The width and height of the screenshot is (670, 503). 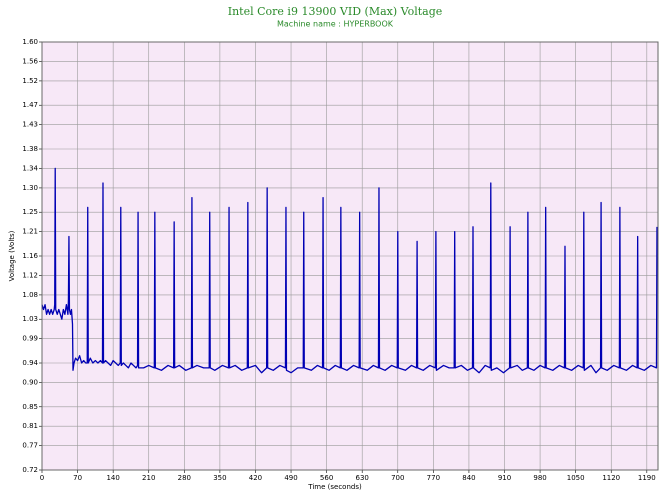 I want to click on x-tick-label: 630, so click(x=362, y=478).